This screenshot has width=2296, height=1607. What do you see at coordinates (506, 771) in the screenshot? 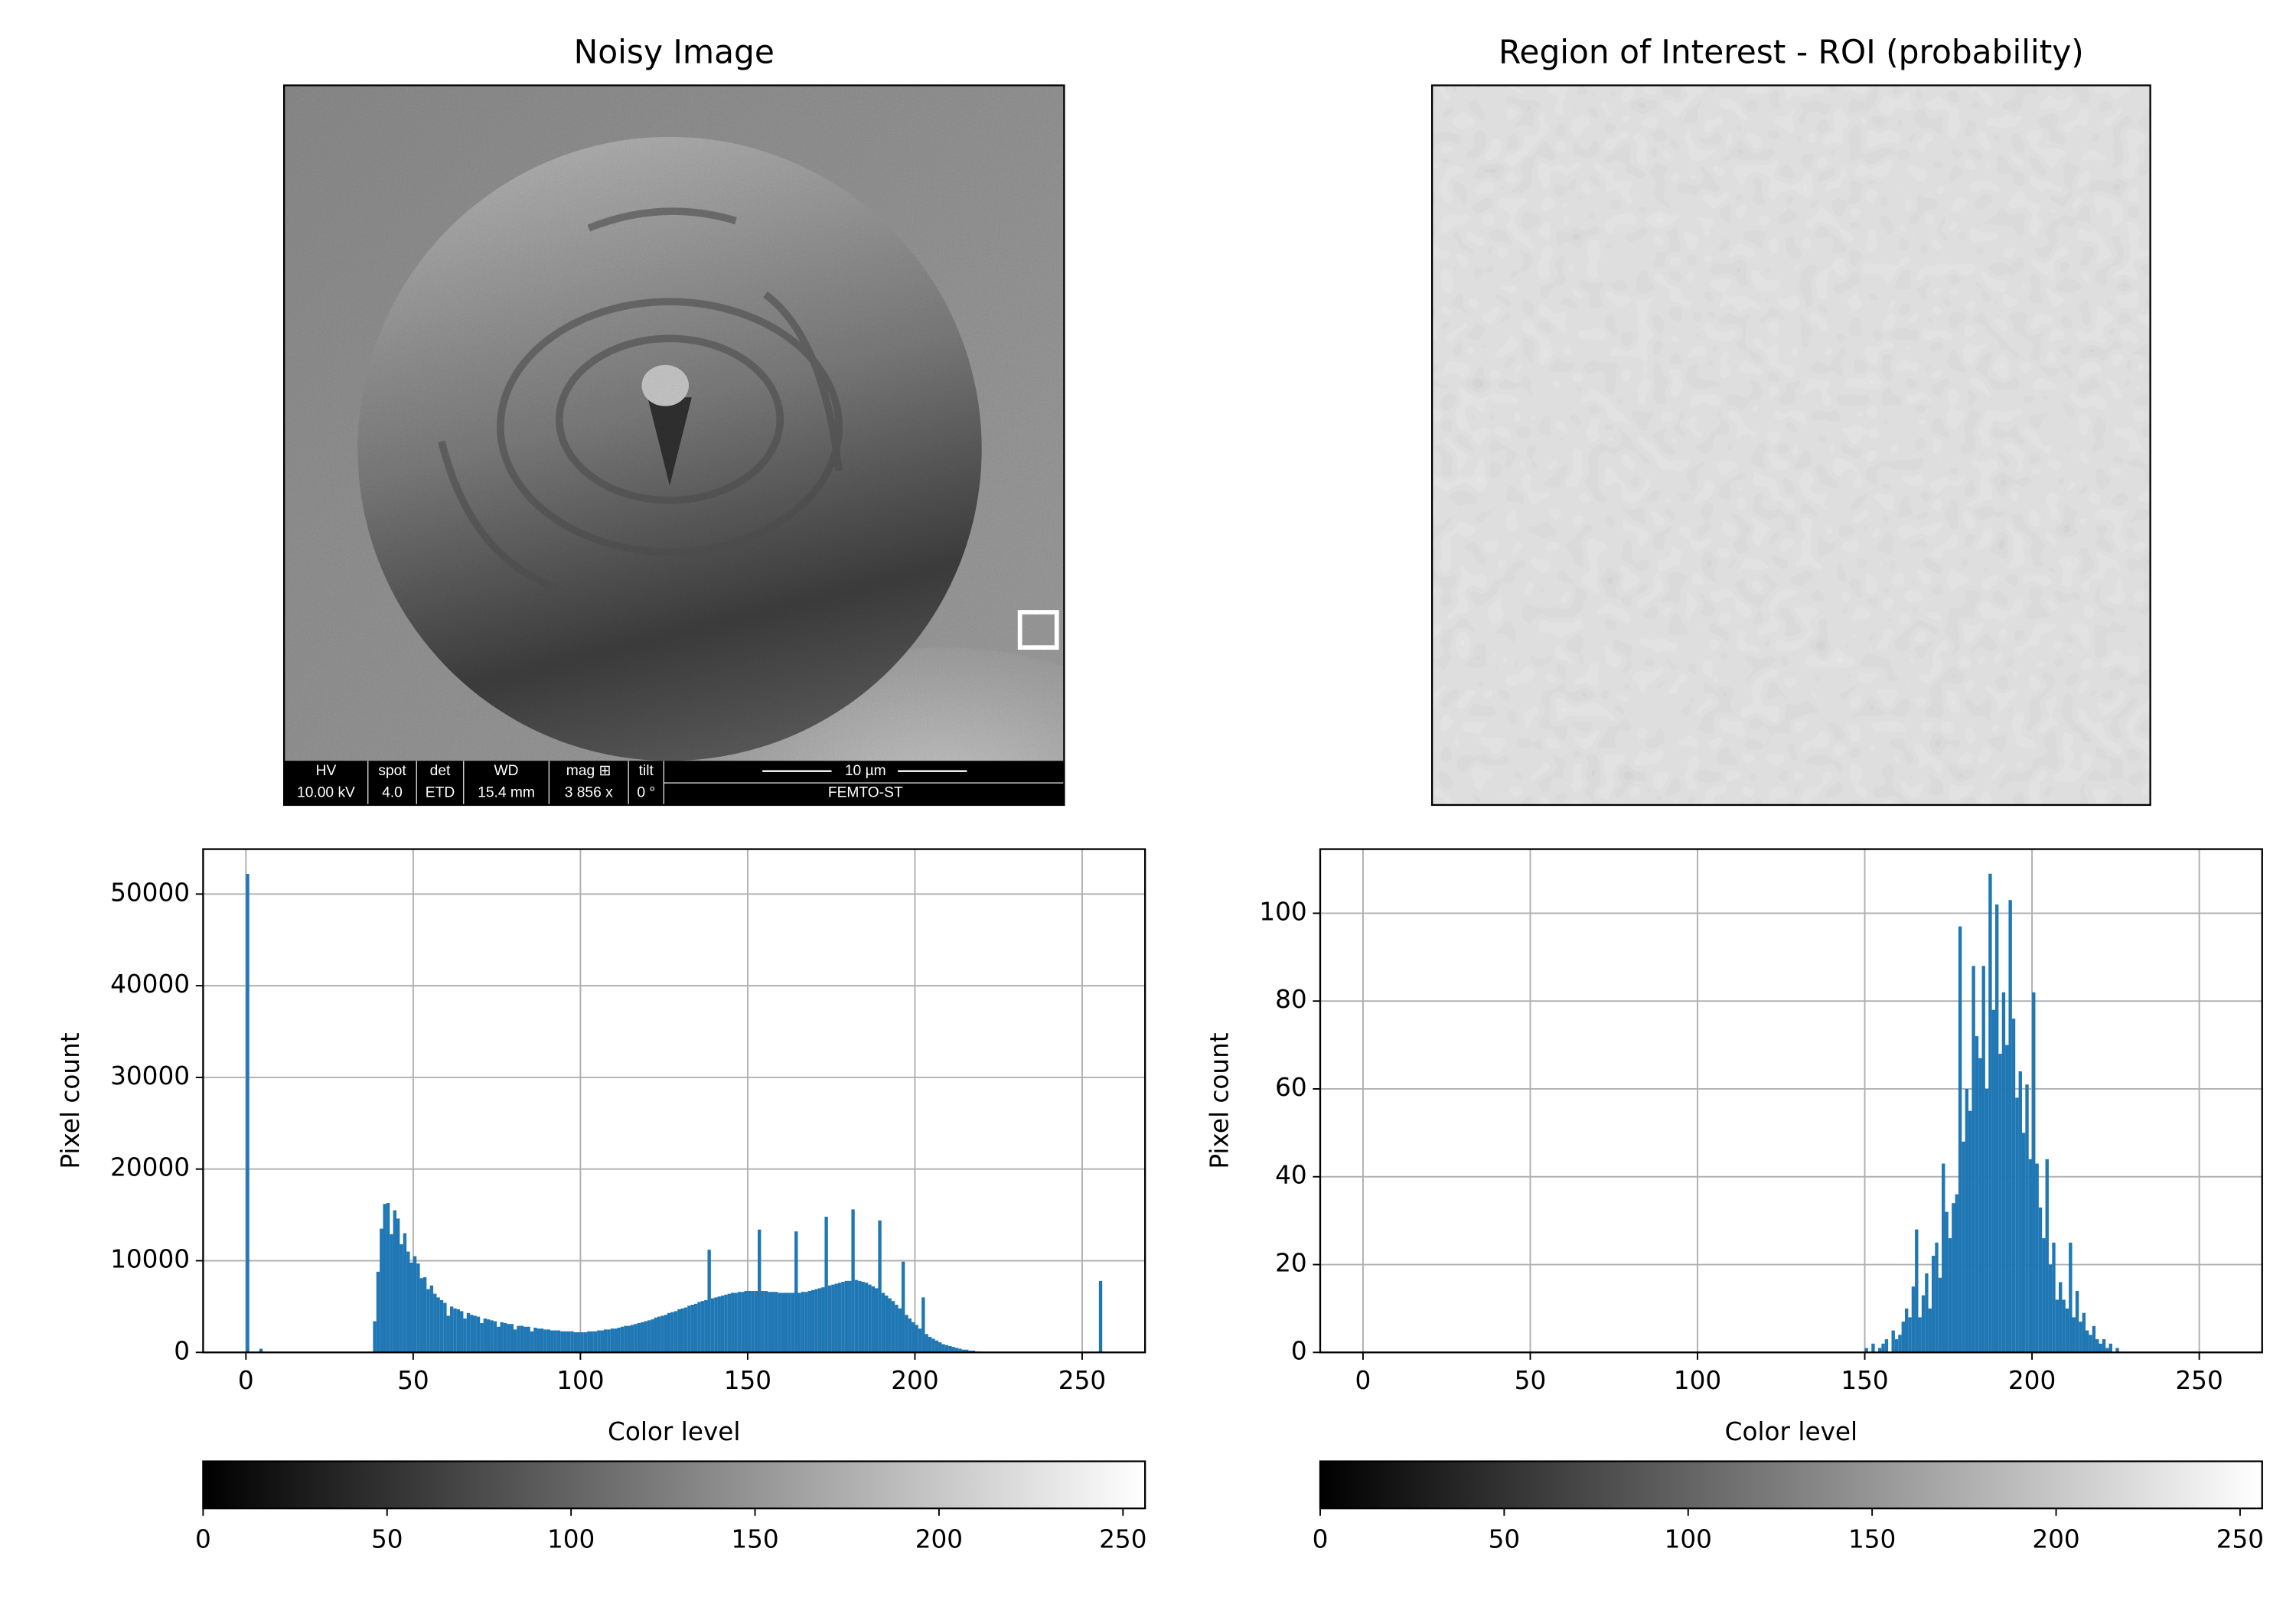
I see `info-label: WD` at bounding box center [506, 771].